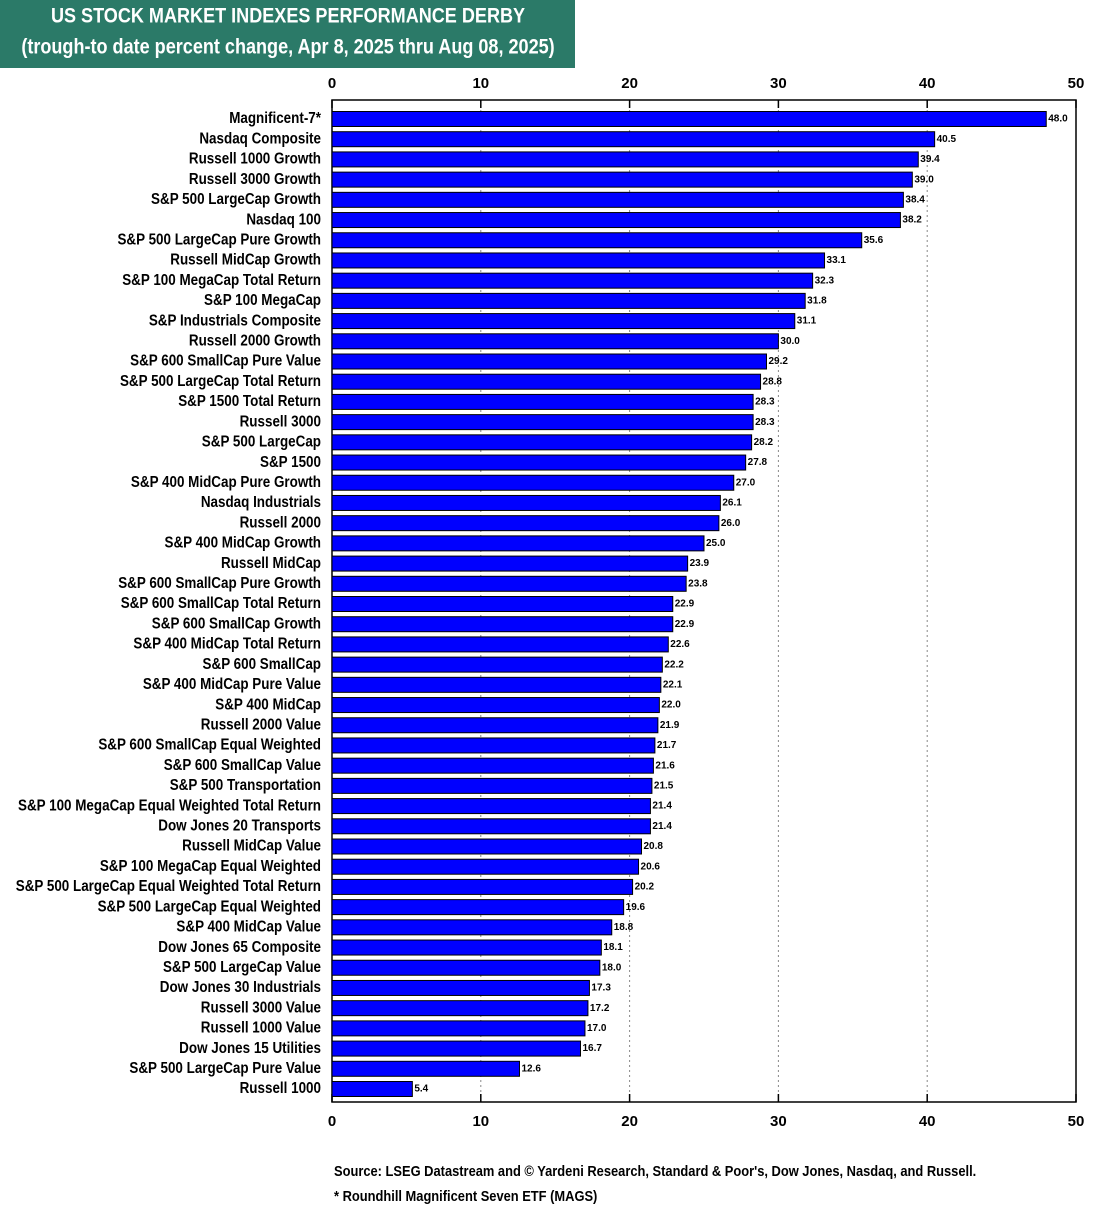 Image resolution: width=1120 pixels, height=1213 pixels. I want to click on value-label: 21.9, so click(670, 725).